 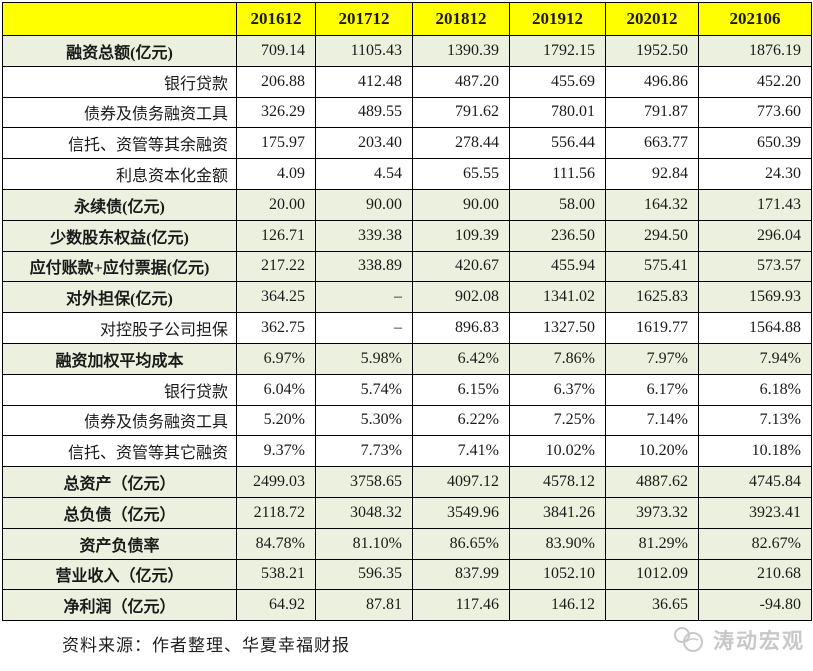 What do you see at coordinates (461, 235) in the screenshot?
I see `data-cell: 109.39` at bounding box center [461, 235].